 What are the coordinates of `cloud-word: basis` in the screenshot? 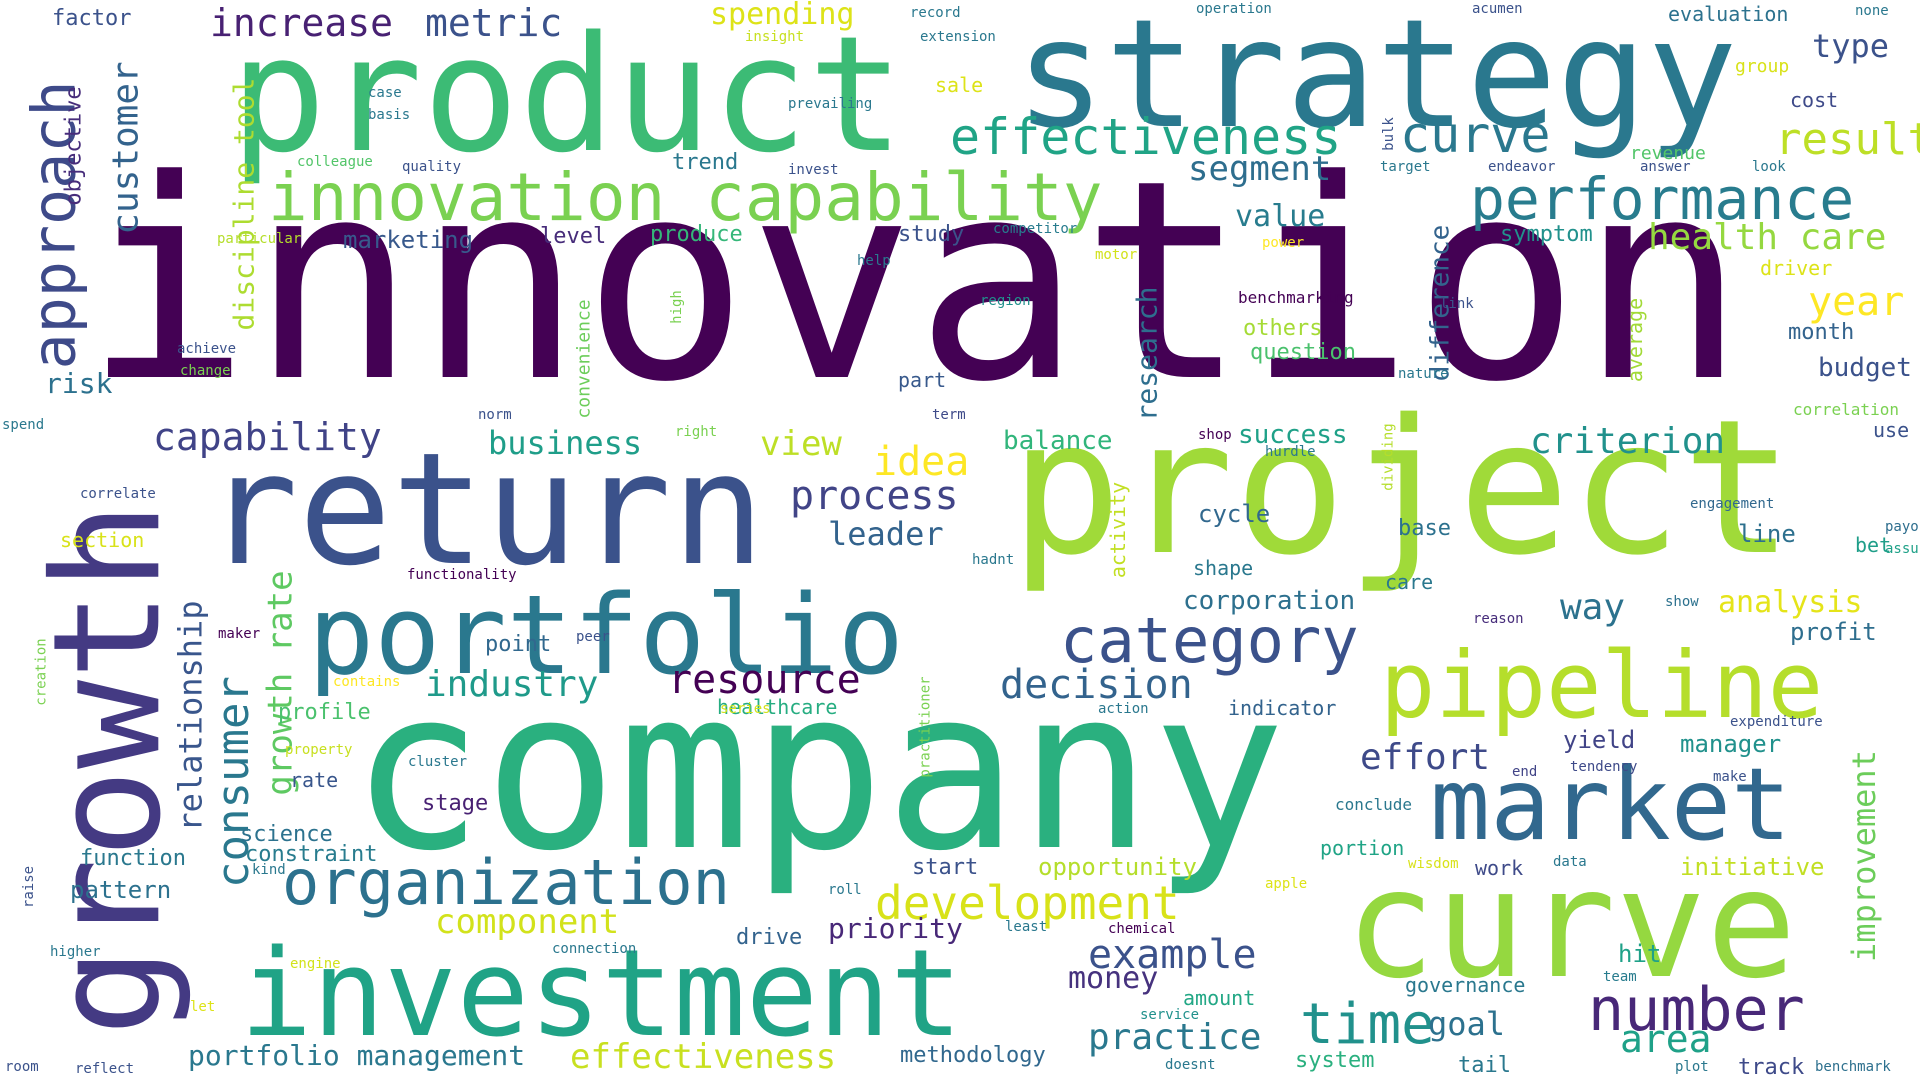 It's located at (389, 115).